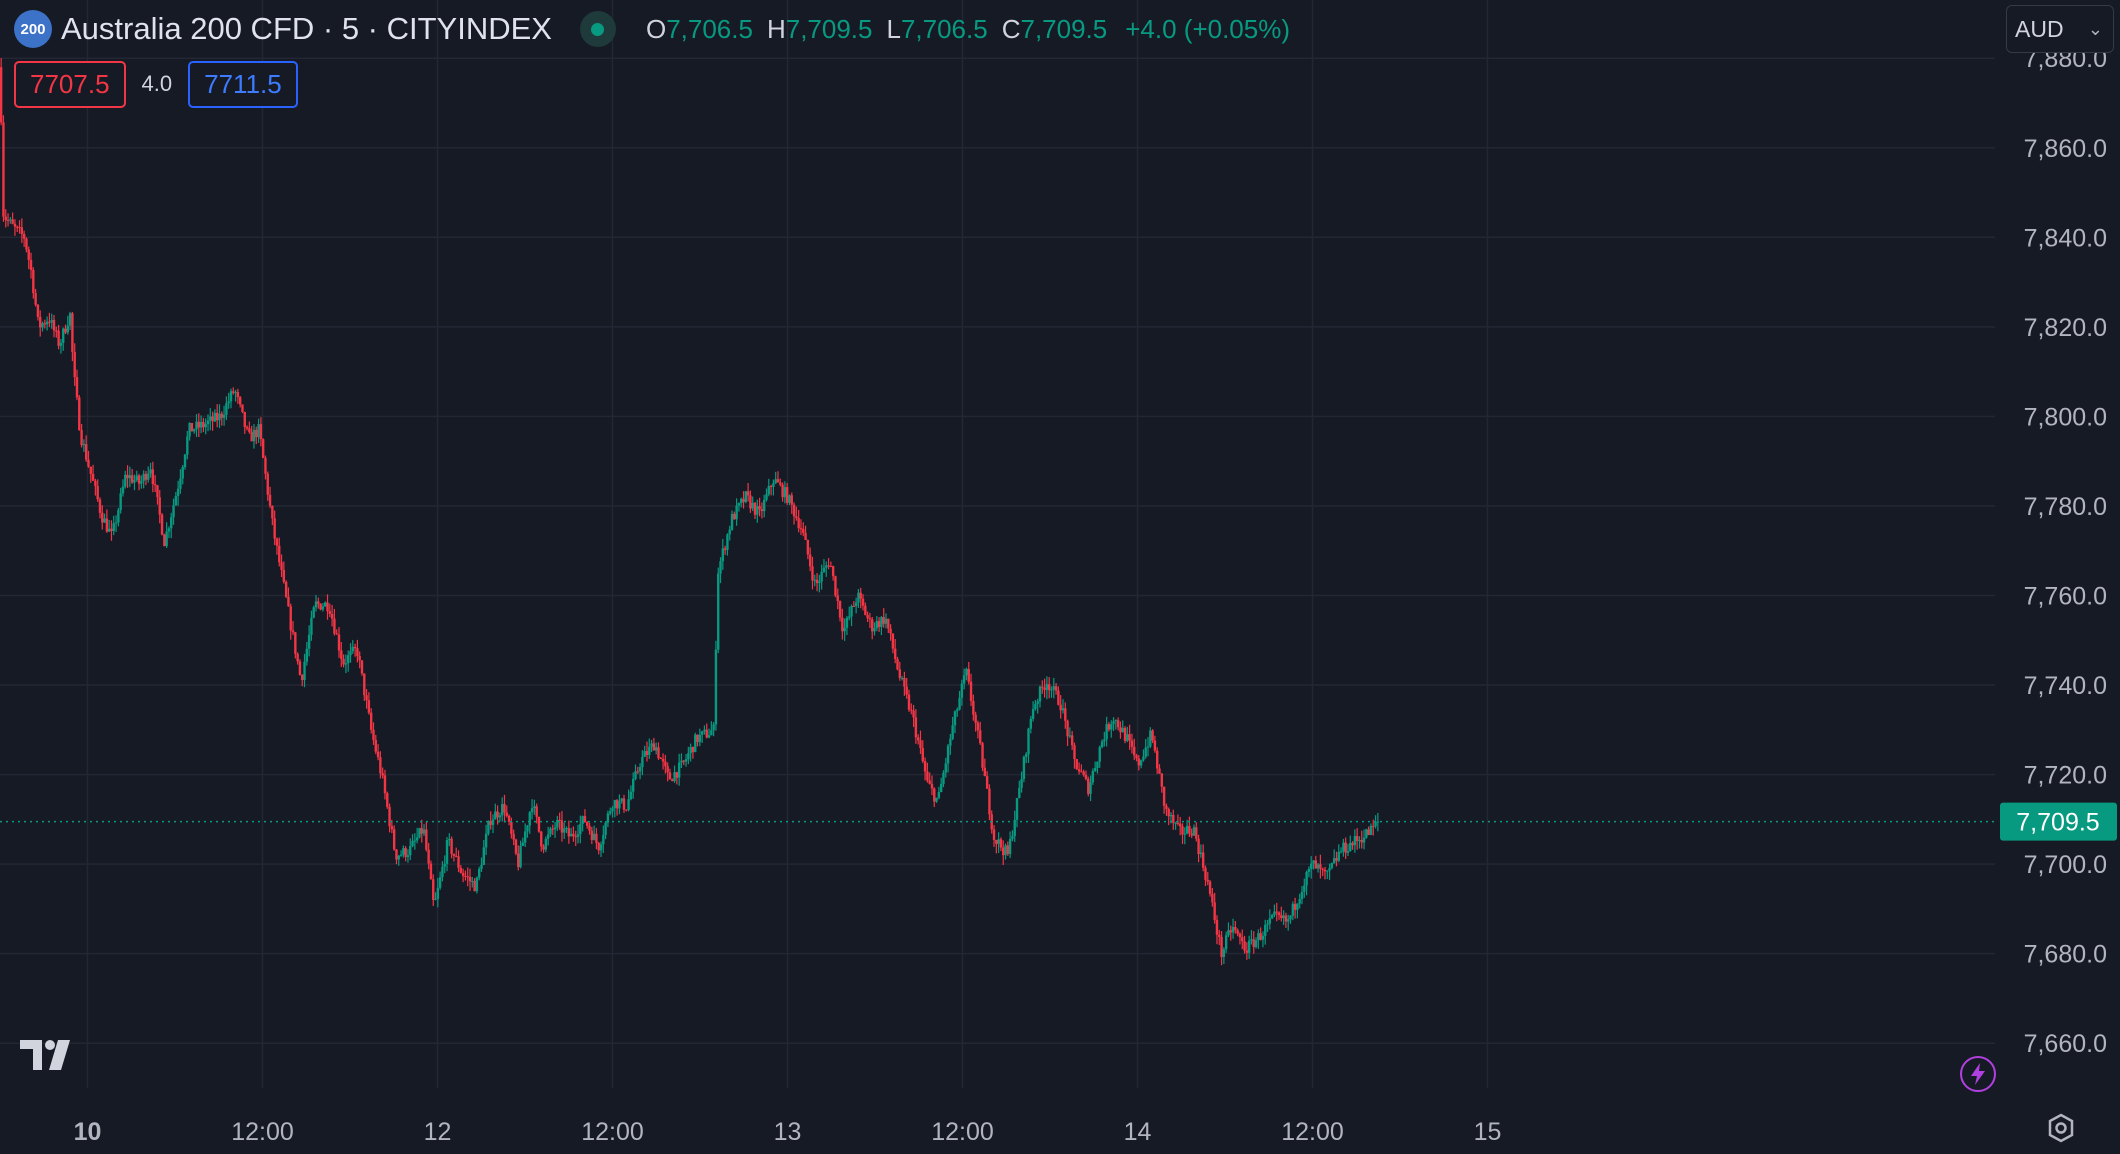  Describe the element at coordinates (2061, 1130) in the screenshot. I see `settings-icon` at that location.